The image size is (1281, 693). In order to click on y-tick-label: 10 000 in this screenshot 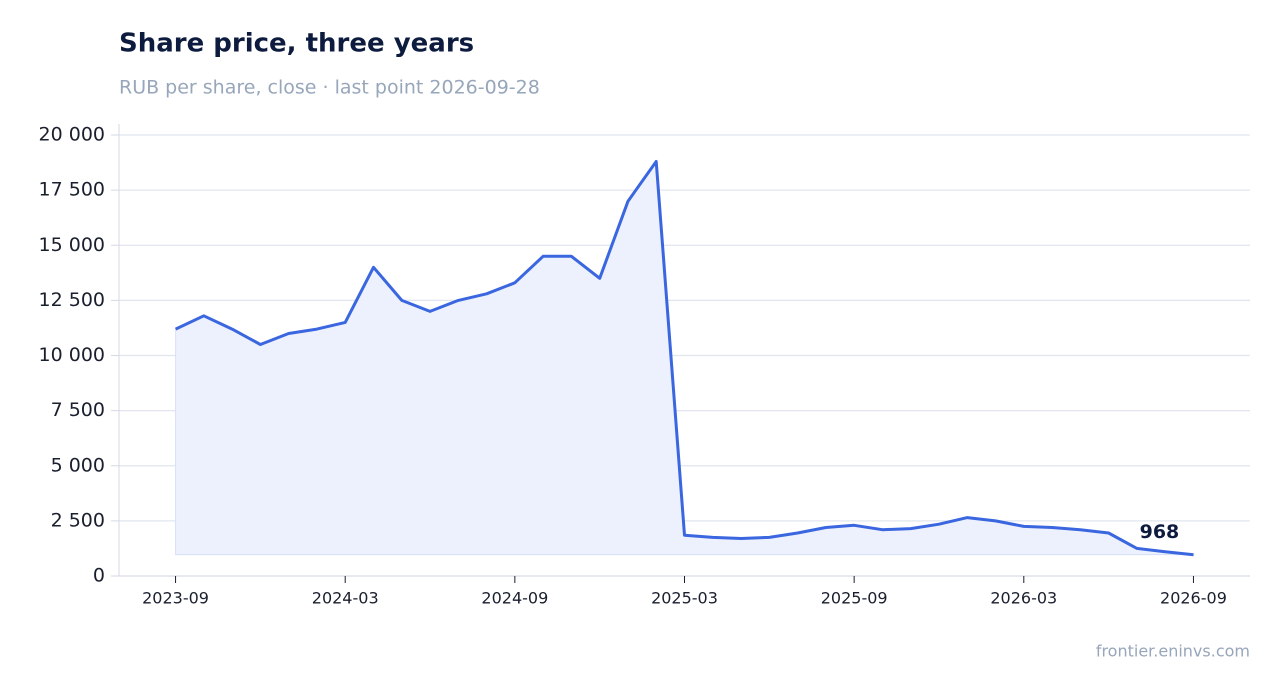, I will do `click(72, 355)`.